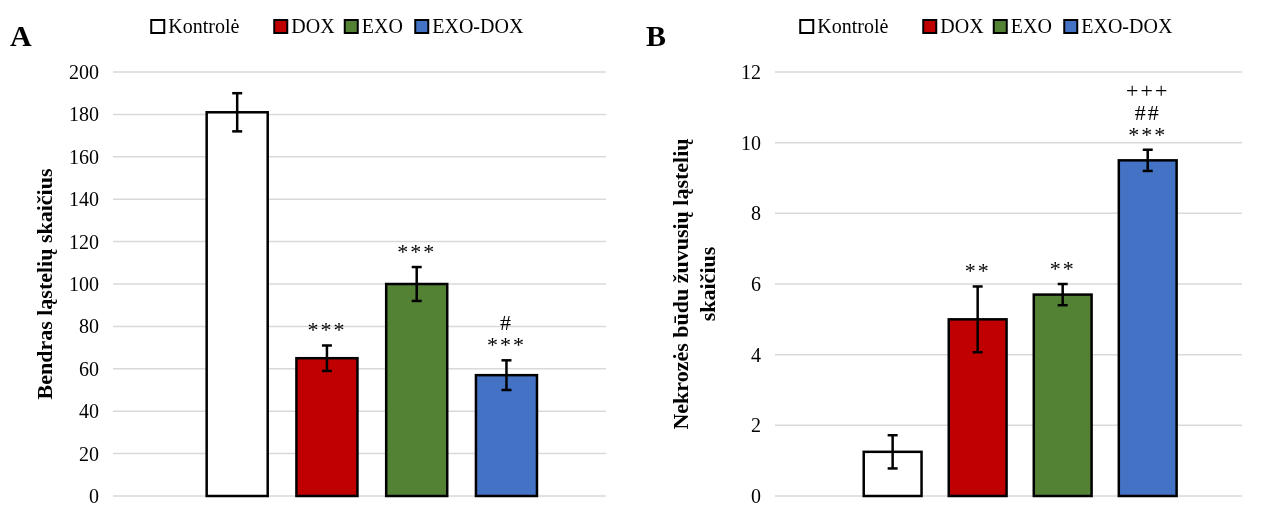  Describe the element at coordinates (84, 114) in the screenshot. I see `y-tick-label: 180` at that location.